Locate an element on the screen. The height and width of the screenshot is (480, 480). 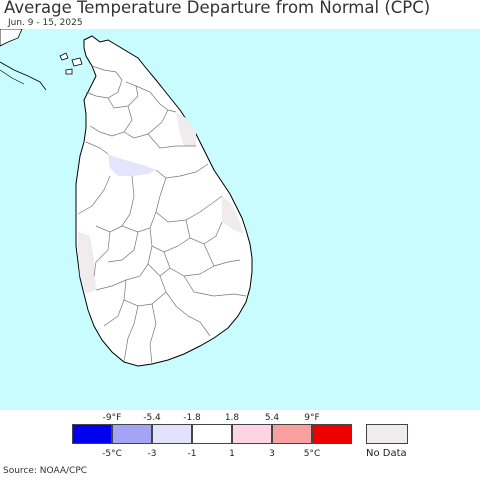
legend-f-tick: -5.4 is located at coordinates (152, 418).